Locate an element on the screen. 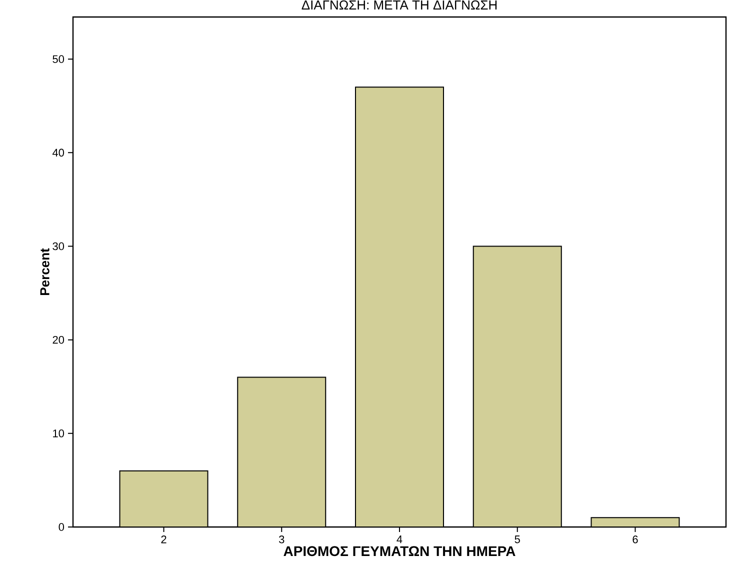  x-tick-label: 6 is located at coordinates (635, 540).